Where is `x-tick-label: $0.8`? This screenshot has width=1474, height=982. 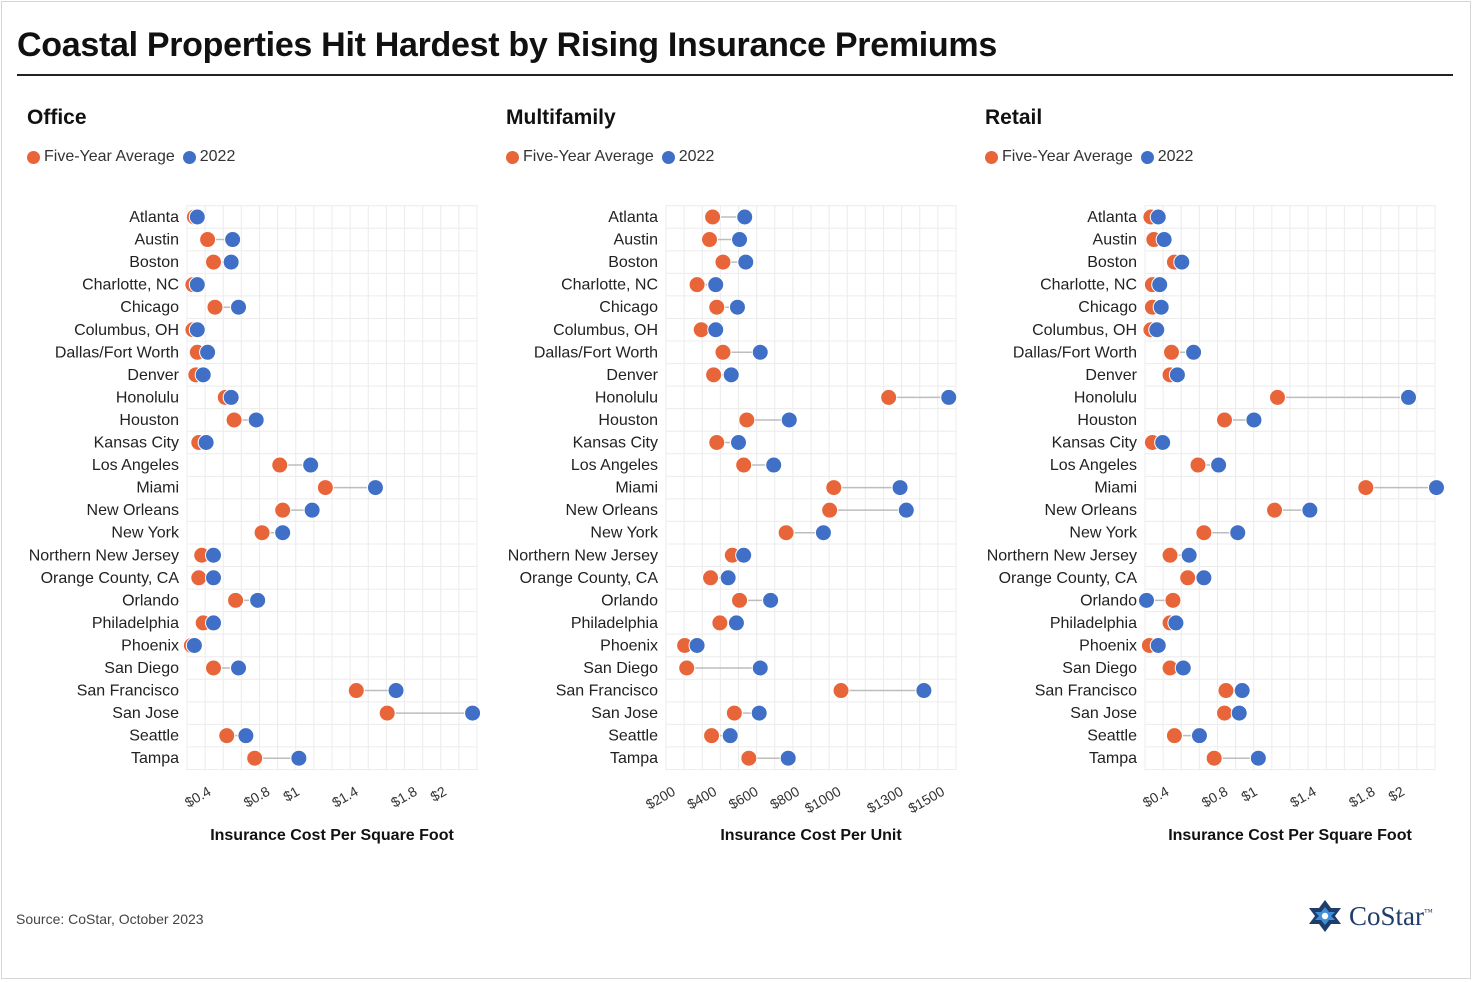
x-tick-label: $0.8 is located at coordinates (1215, 797).